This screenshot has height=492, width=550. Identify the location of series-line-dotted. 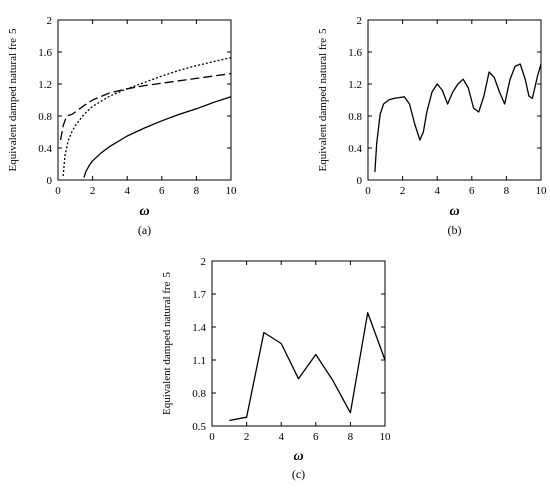
(147, 116).